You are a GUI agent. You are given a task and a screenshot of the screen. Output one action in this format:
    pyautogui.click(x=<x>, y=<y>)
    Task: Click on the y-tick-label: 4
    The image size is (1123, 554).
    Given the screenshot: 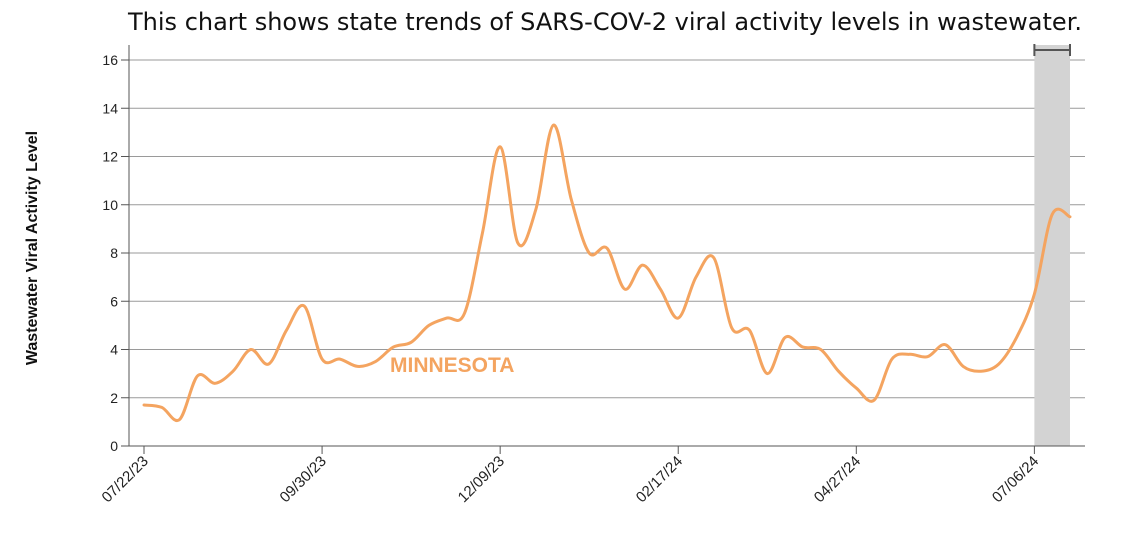 What is the action you would take?
    pyautogui.click(x=114, y=350)
    